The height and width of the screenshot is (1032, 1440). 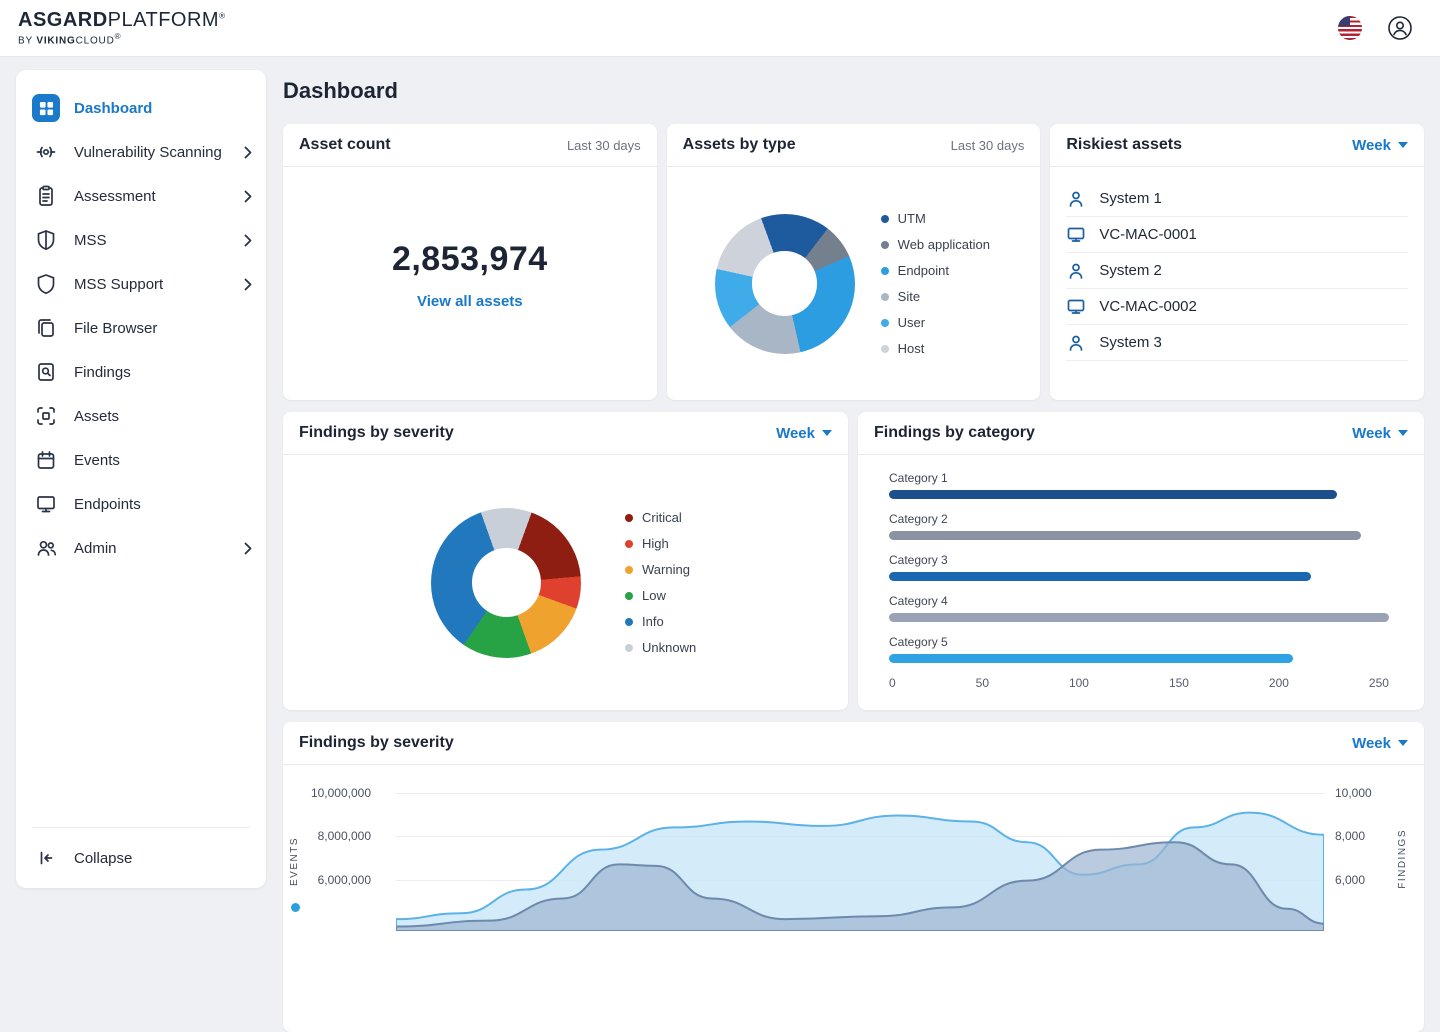 What do you see at coordinates (148, 152) in the screenshot?
I see `sidebar-item-label: Vulnerability Scanning` at bounding box center [148, 152].